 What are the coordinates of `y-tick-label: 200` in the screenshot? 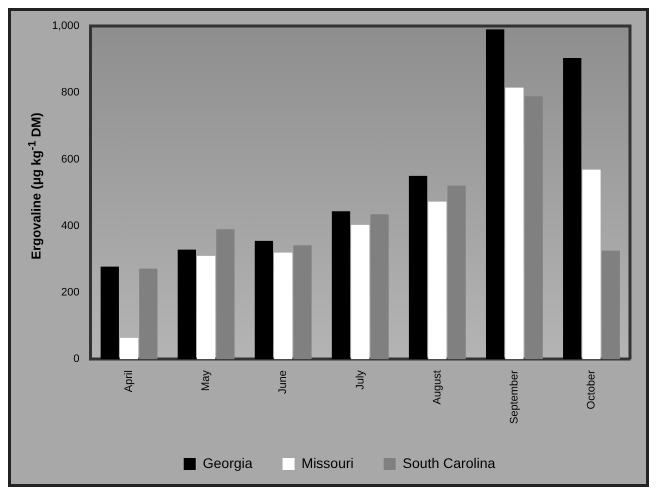 It's located at (70, 292).